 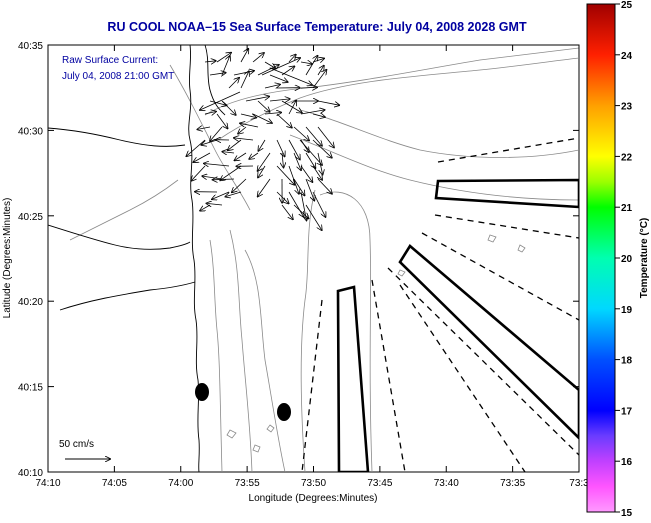 What do you see at coordinates (7, 258) in the screenshot?
I see `y-axis-label: Latitude (Degrees:Minutes)` at bounding box center [7, 258].